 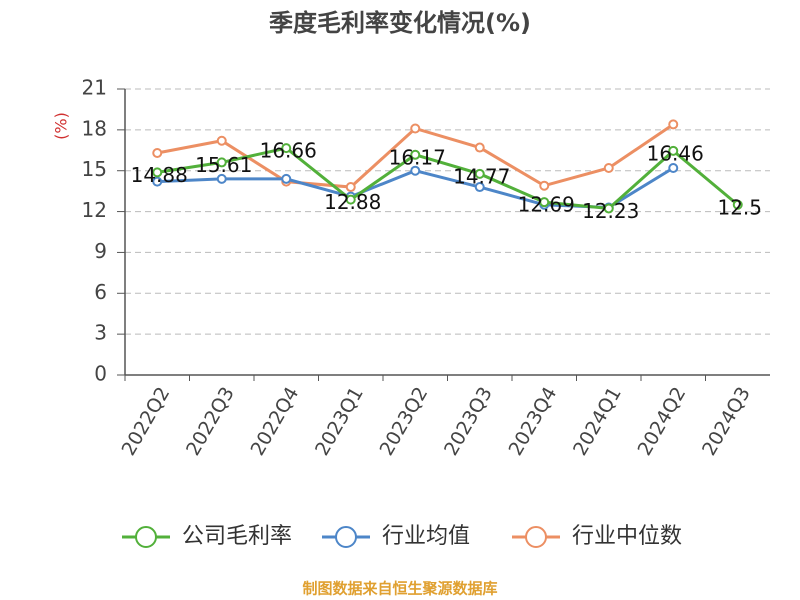 I want to click on data-label: 16.66, so click(x=288, y=151).